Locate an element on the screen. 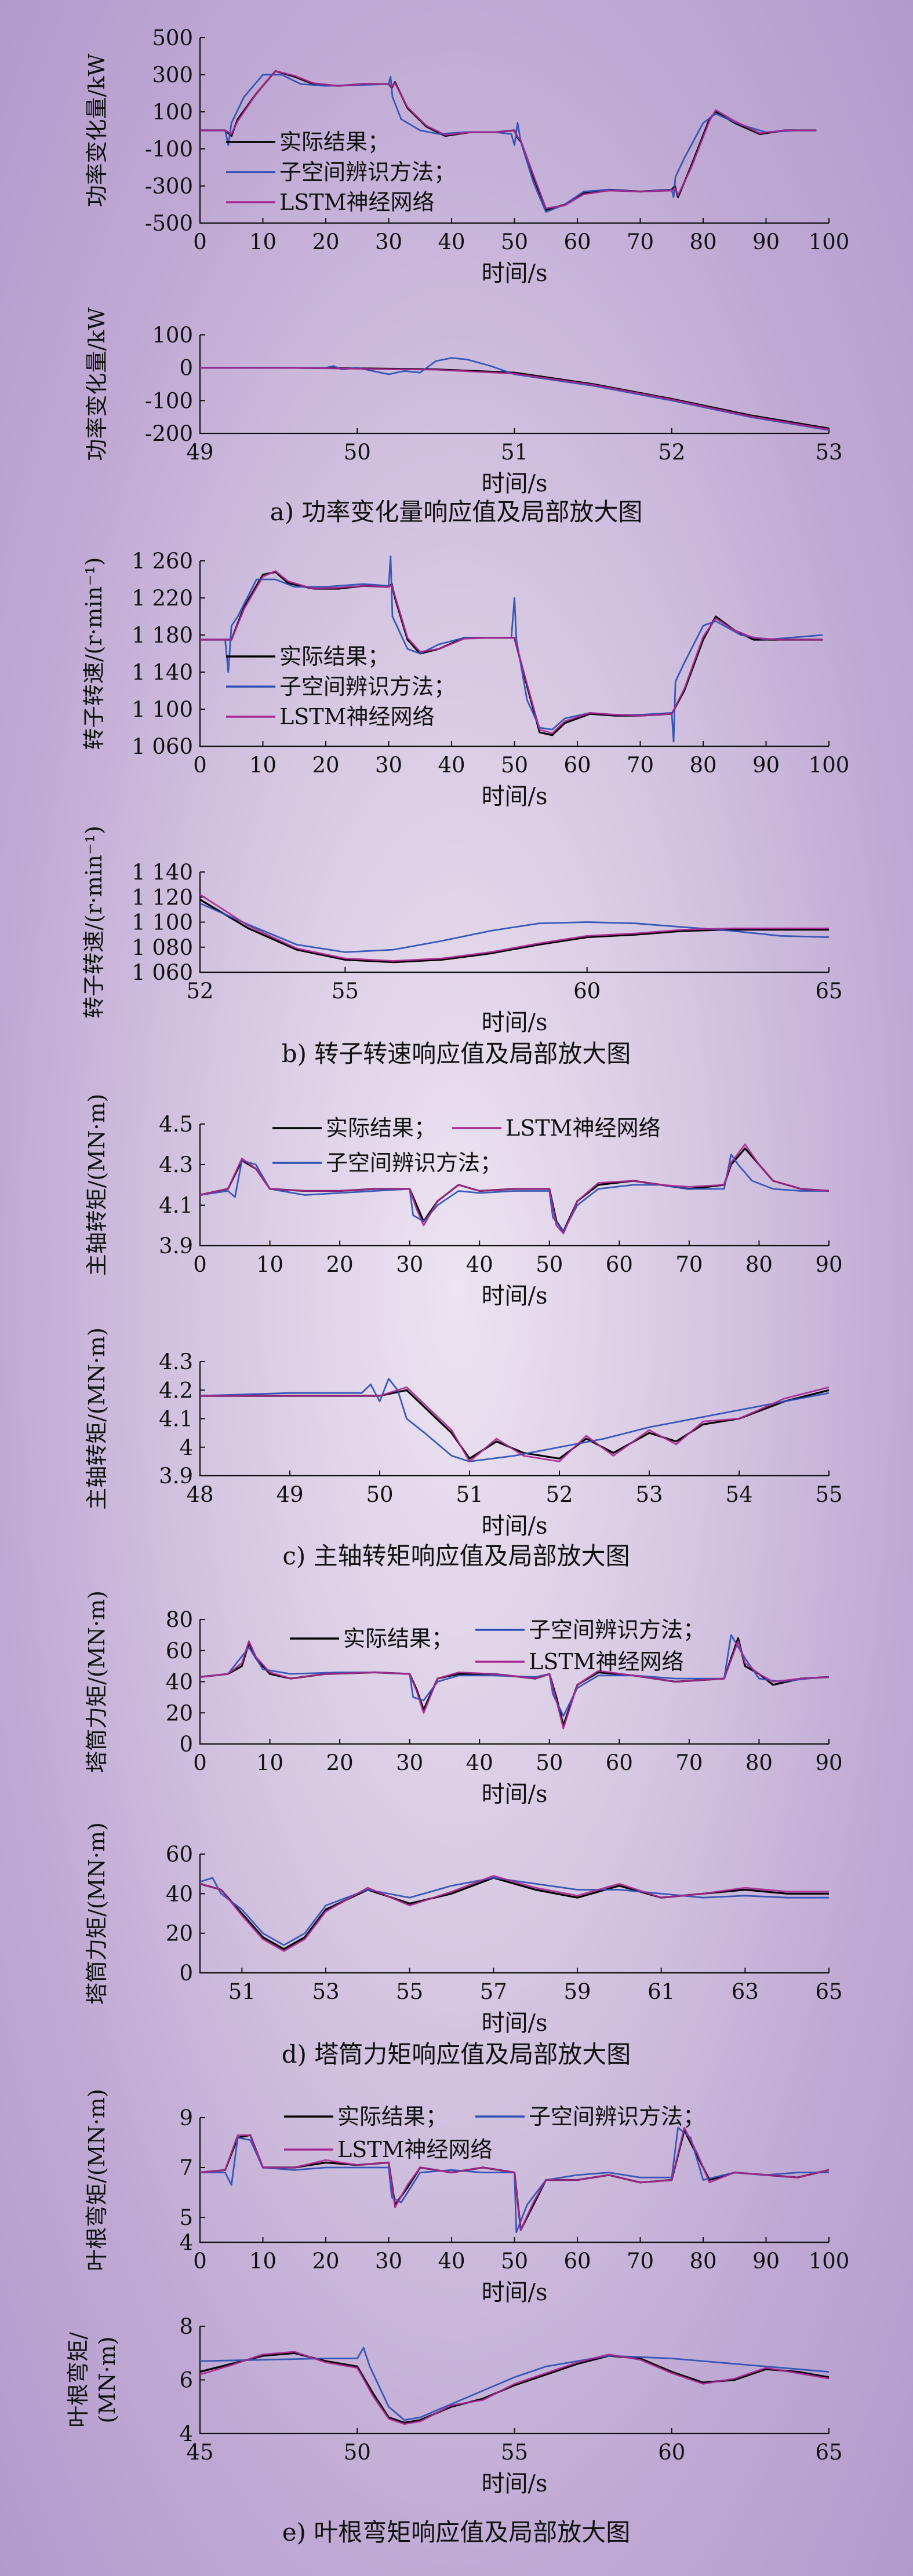 The image size is (913, 2576). caption: a) 功率变化量响应值及局部放大图 is located at coordinates (456, 512).